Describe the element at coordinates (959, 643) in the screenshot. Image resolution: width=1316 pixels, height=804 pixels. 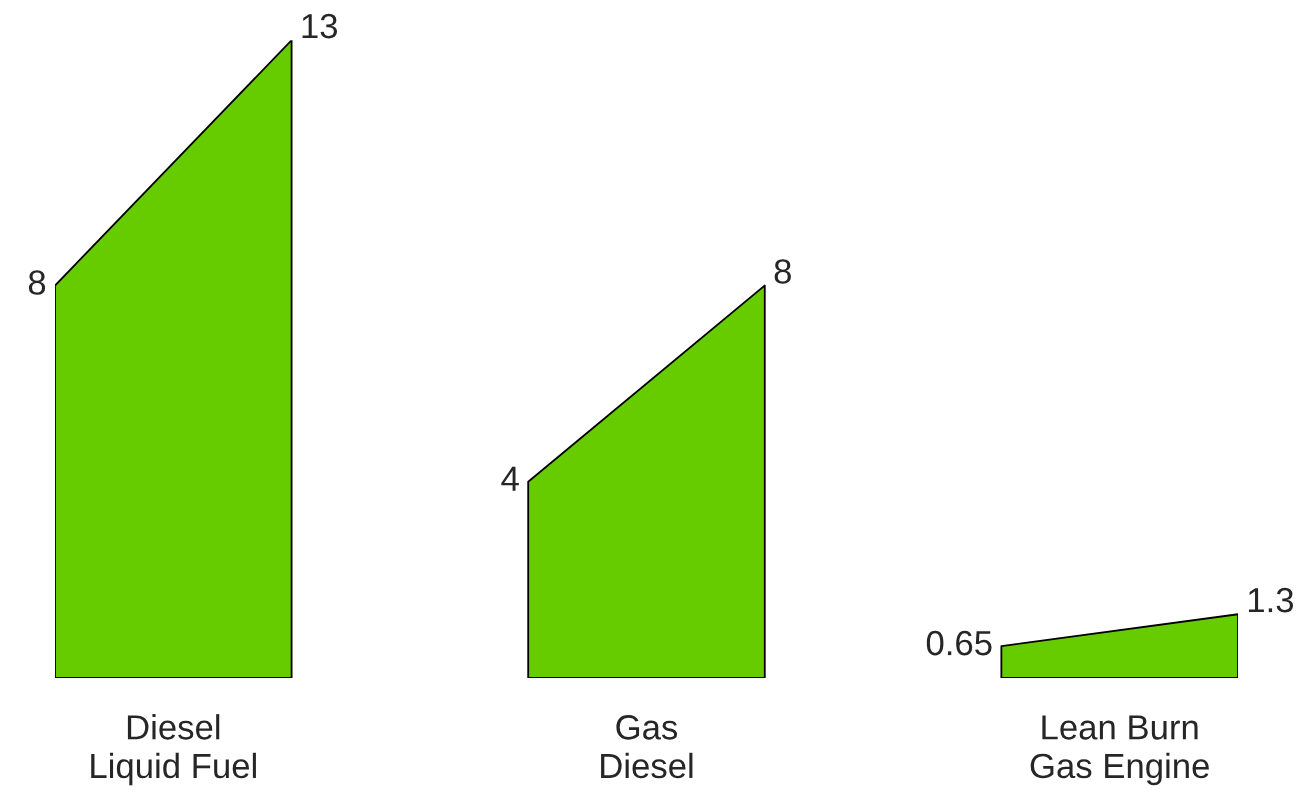
I see `data-label: 0.65` at that location.